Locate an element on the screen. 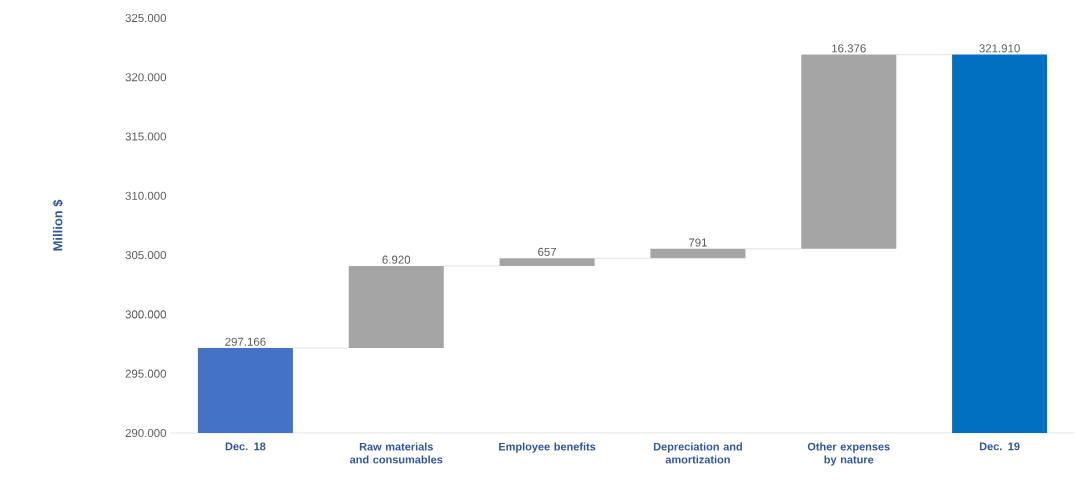  data-label: 791 is located at coordinates (697, 242).